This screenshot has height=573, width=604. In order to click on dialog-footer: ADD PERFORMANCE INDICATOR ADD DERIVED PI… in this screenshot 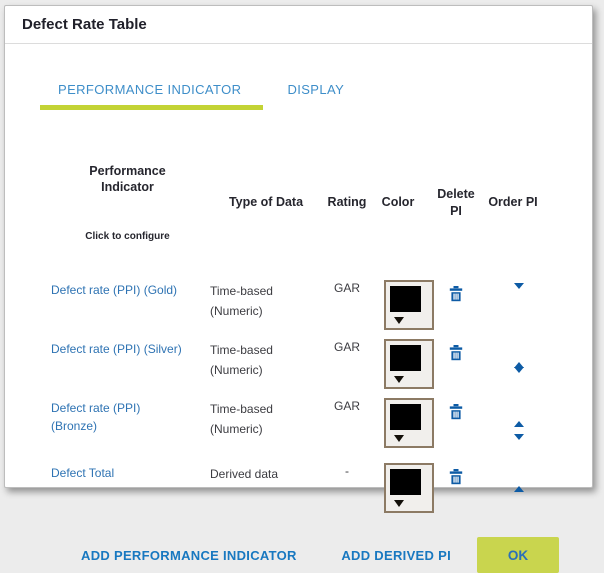, I will do `click(302, 555)`.